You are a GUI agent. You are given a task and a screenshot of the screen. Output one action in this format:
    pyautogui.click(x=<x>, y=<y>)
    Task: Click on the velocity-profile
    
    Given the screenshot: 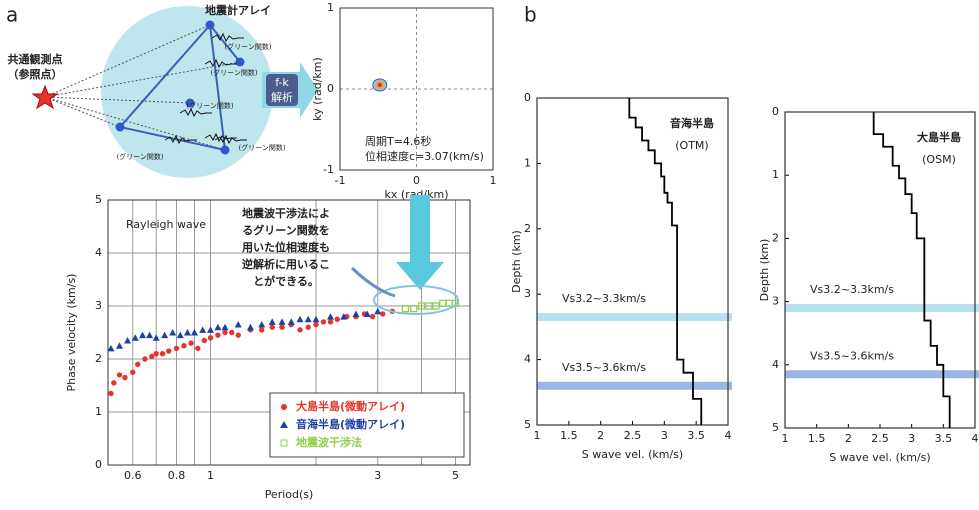 What is the action you would take?
    pyautogui.click(x=911, y=270)
    